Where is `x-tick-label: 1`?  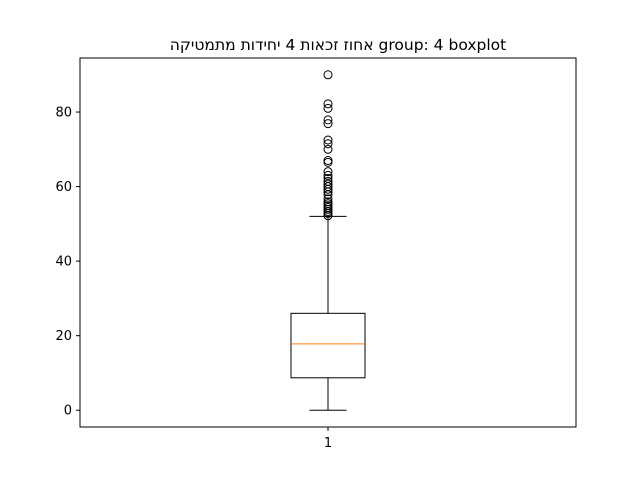
x-tick-label: 1 is located at coordinates (328, 443).